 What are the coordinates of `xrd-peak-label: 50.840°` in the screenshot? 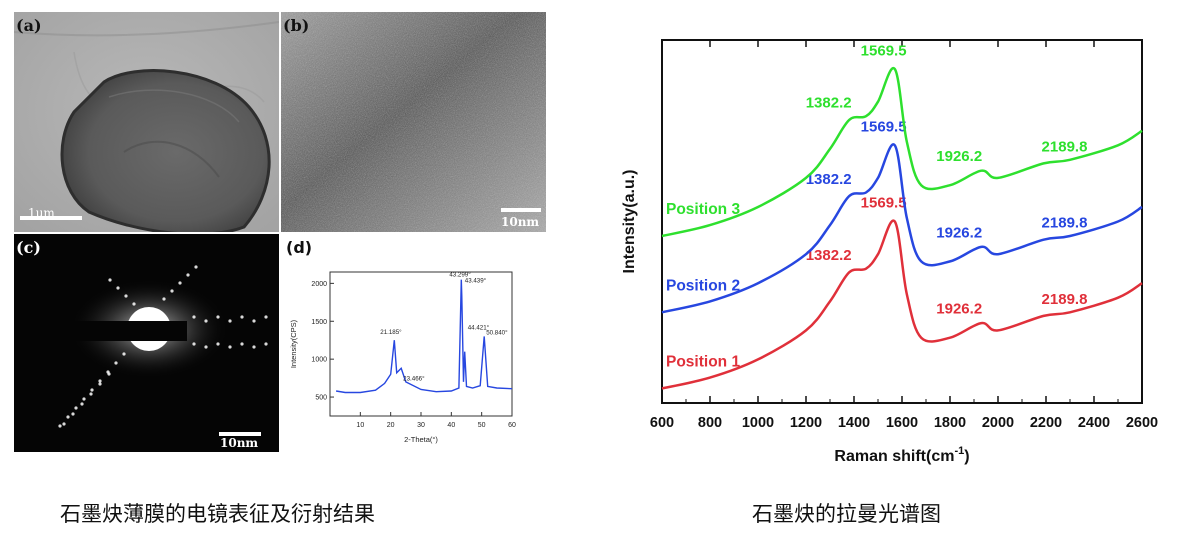 It's located at (497, 332).